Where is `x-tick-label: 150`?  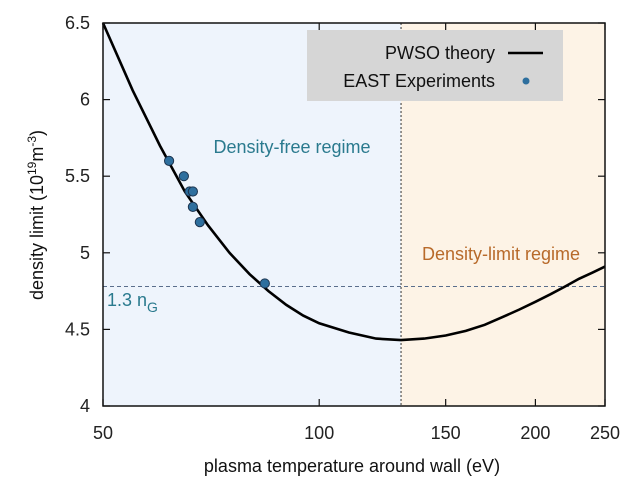
x-tick-label: 150 is located at coordinates (446, 433).